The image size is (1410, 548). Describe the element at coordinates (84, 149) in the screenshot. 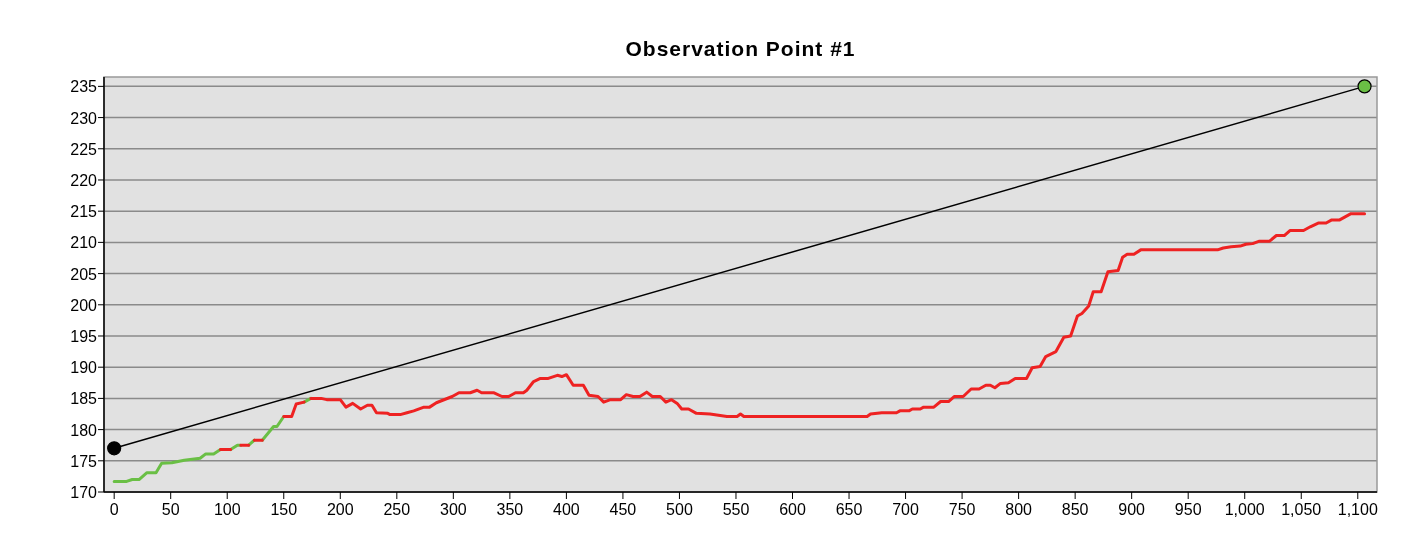

I see `y-tick-label: 225` at that location.